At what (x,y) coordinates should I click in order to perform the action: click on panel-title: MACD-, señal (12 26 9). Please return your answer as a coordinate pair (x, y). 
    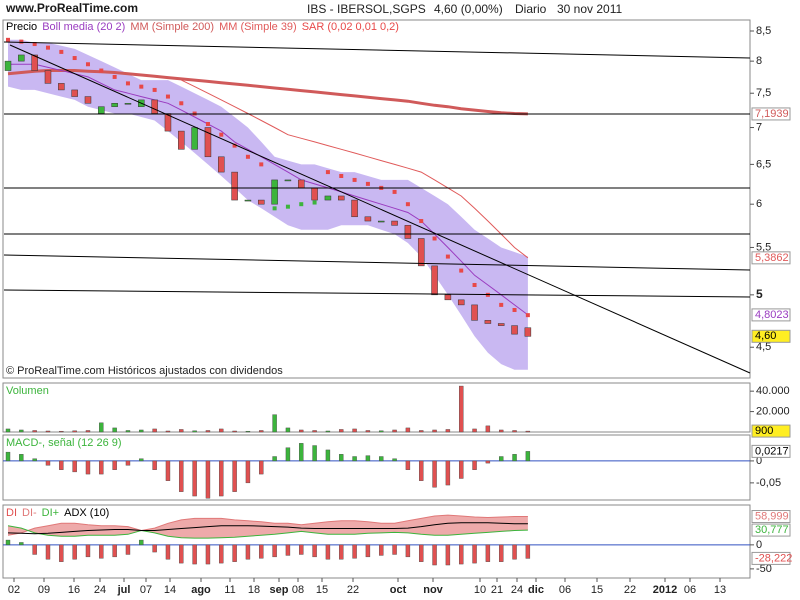
    Looking at the image, I should click on (64, 443).